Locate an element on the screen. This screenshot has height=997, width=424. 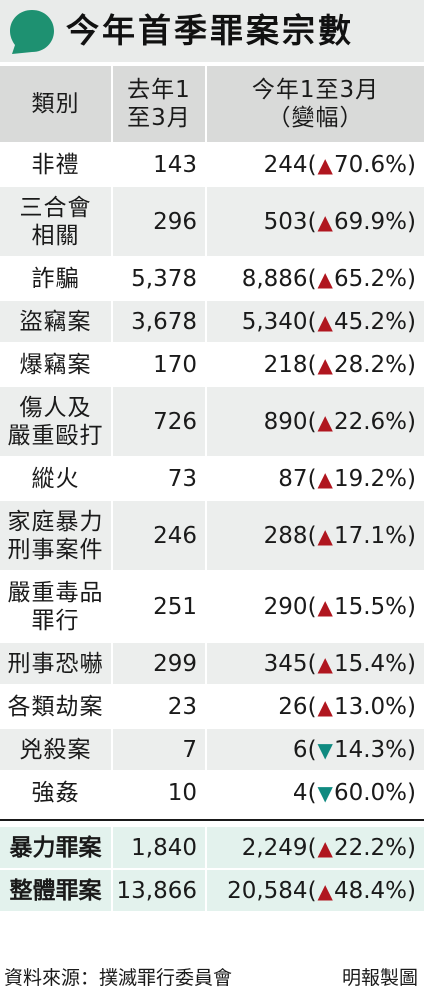
table-row: 強姦 10 4(▼ 60.0%) is located at coordinates (212, 792).